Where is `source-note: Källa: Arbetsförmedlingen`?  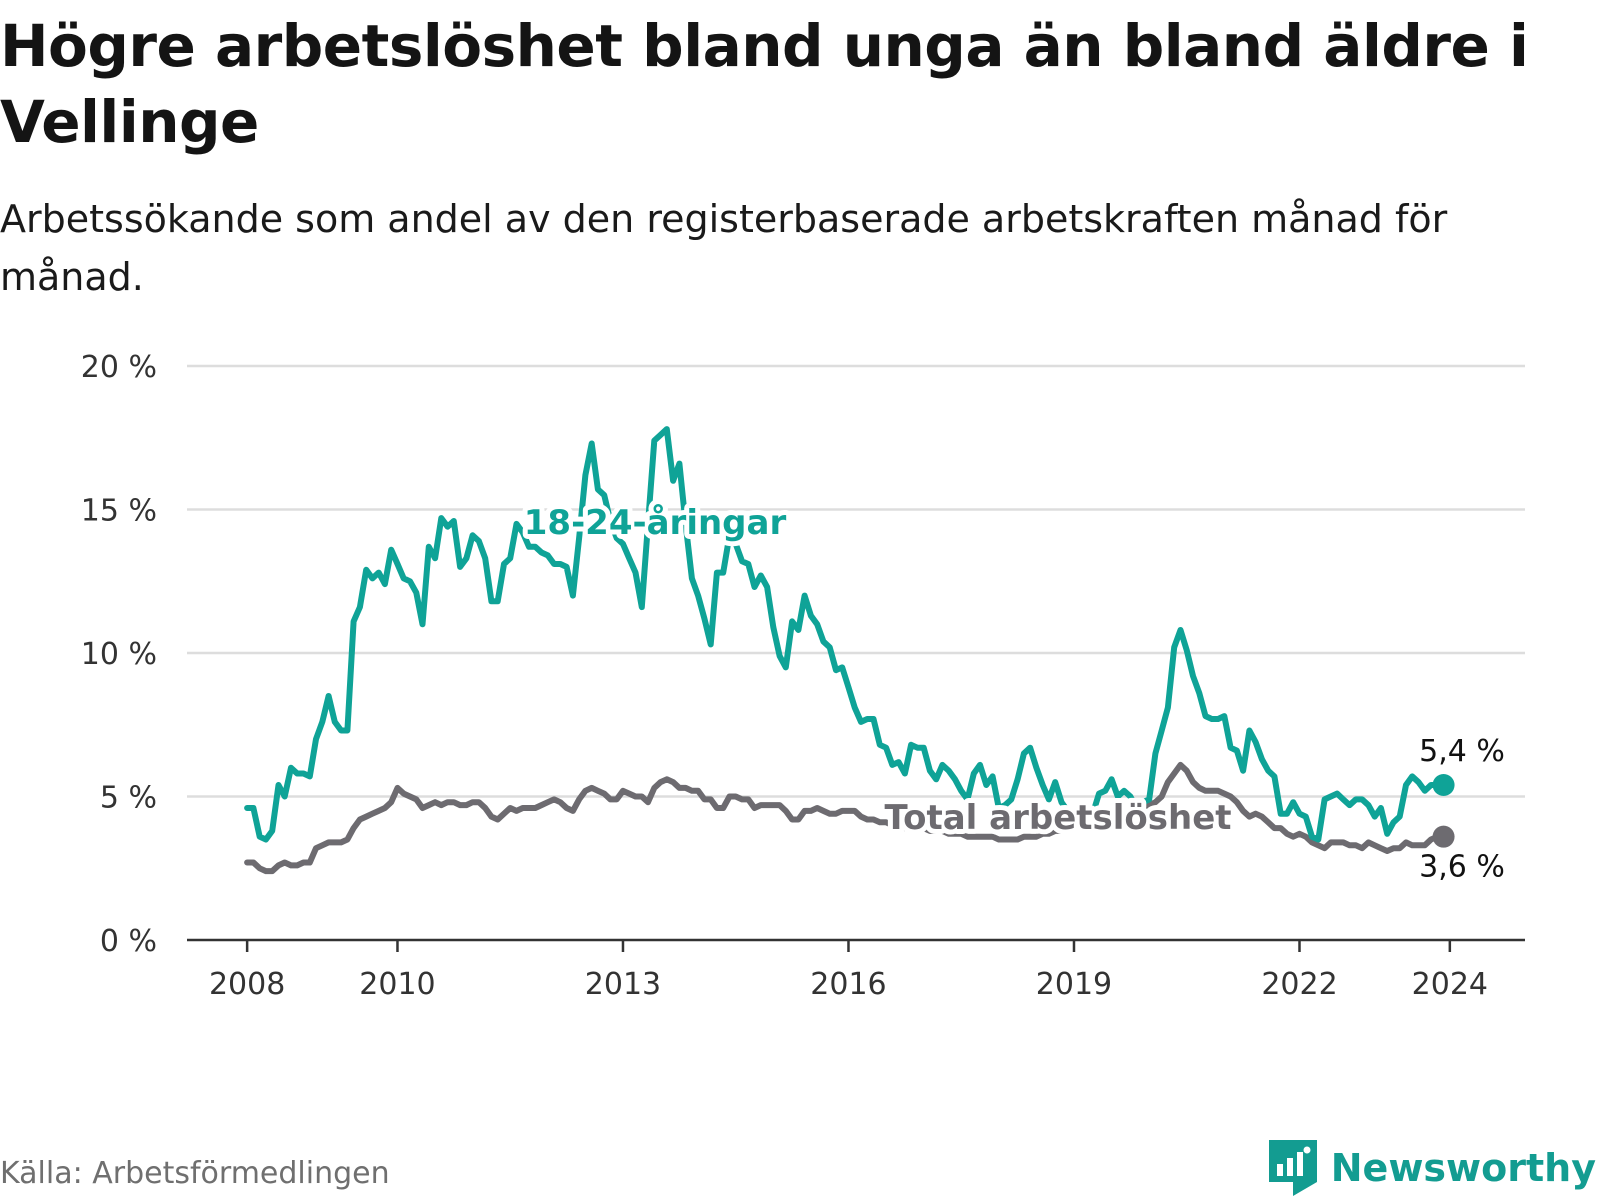
source-note: Källa: Arbetsförmedlingen is located at coordinates (195, 1173).